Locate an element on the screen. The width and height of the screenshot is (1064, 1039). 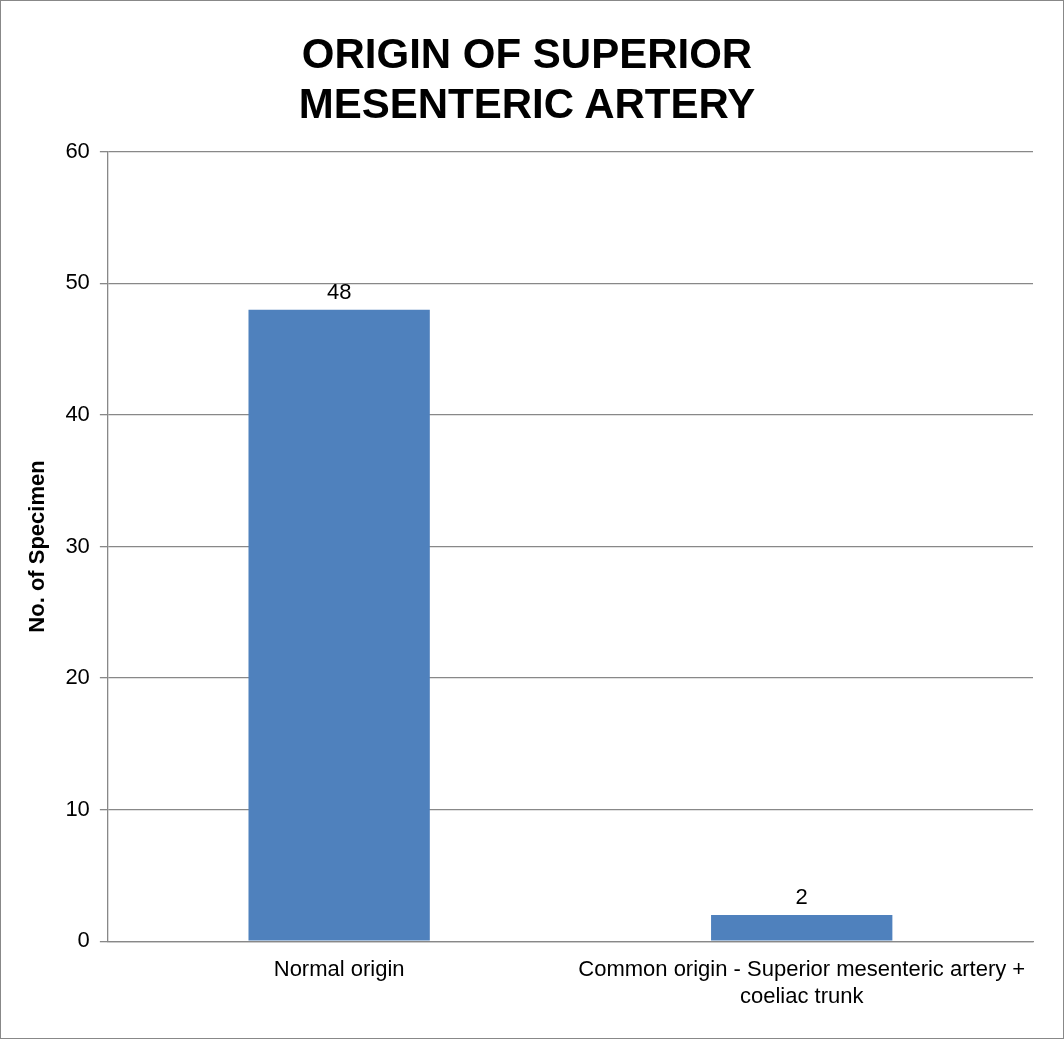
x-tick-label: Common origin - Superior mesenteric artery + coeliac trunk is located at coordinates (802, 982).